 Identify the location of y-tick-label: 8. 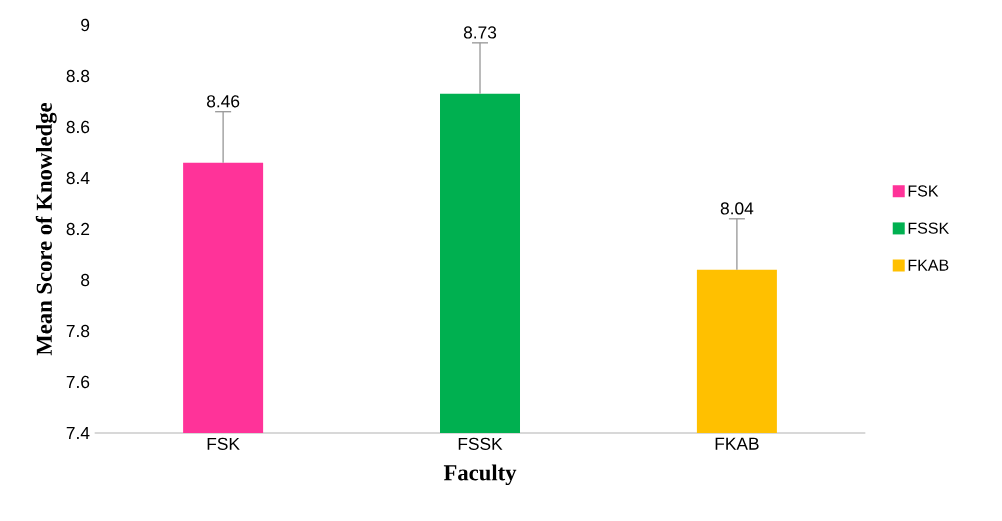
(85, 280).